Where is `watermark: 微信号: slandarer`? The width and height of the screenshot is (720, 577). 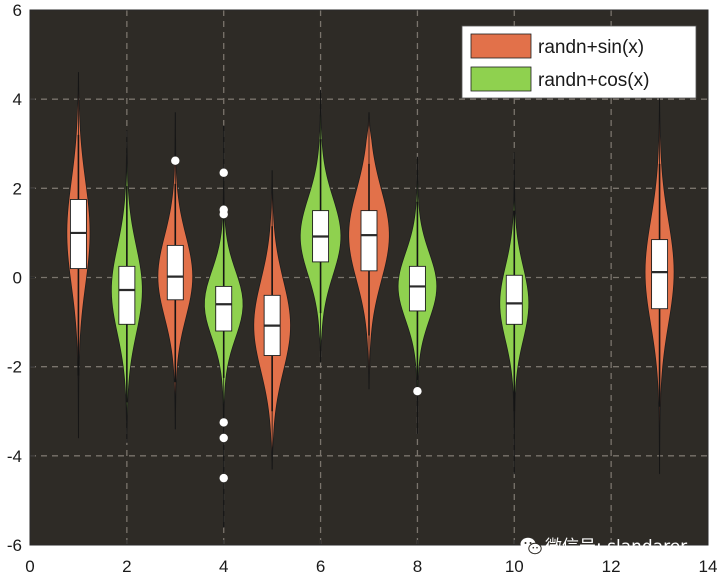 watermark: 微信号: slandarer is located at coordinates (603, 544).